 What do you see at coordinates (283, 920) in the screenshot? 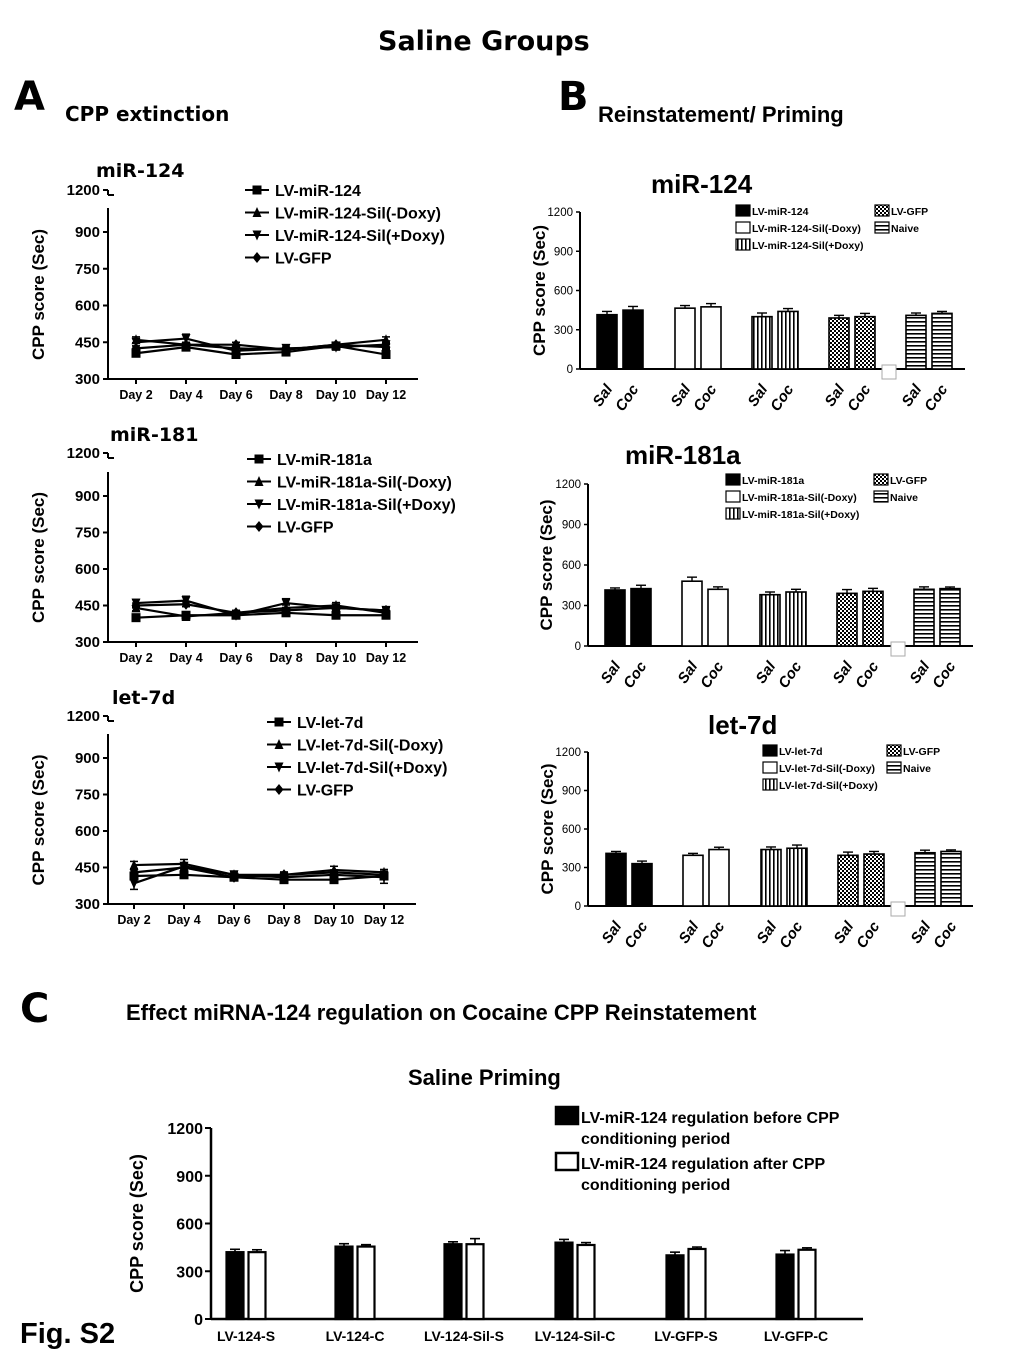
I see `x-tick-label: Day 8` at bounding box center [283, 920].